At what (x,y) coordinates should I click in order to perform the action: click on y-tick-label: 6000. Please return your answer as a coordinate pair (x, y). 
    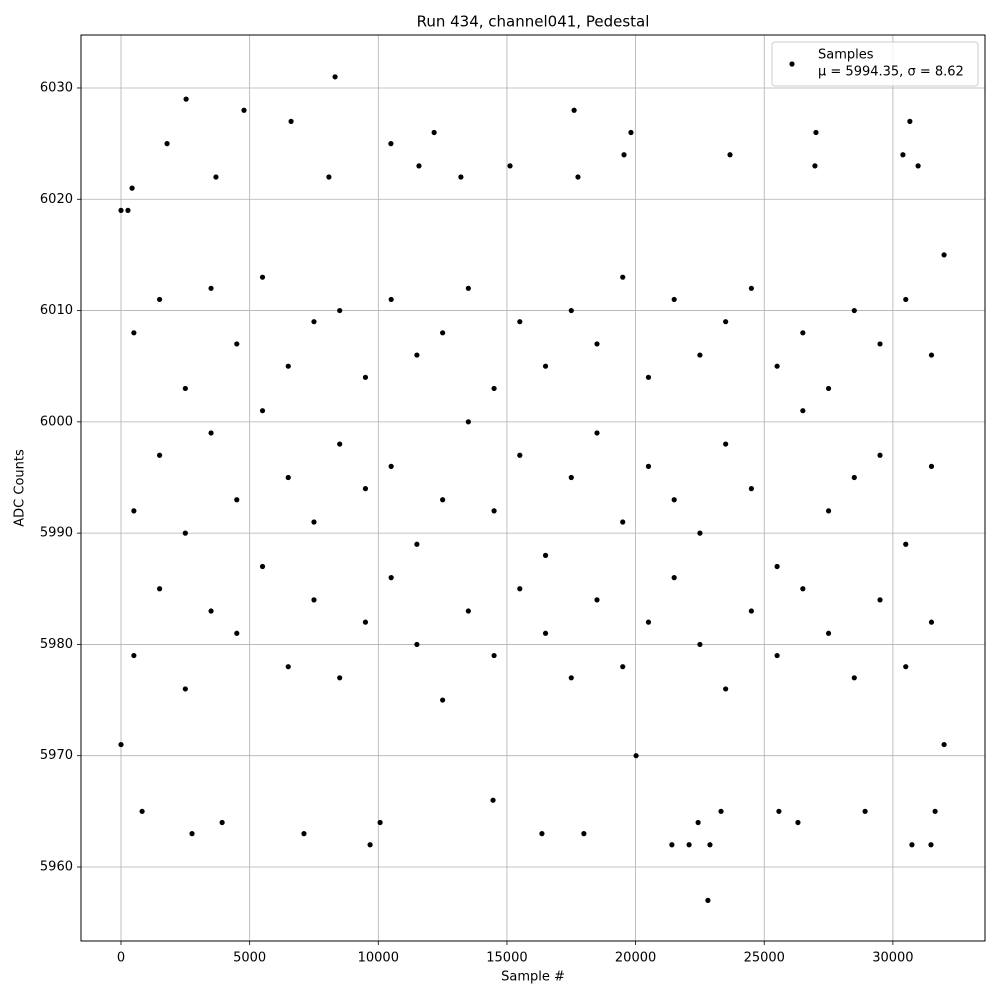
    Looking at the image, I should click on (56, 421).